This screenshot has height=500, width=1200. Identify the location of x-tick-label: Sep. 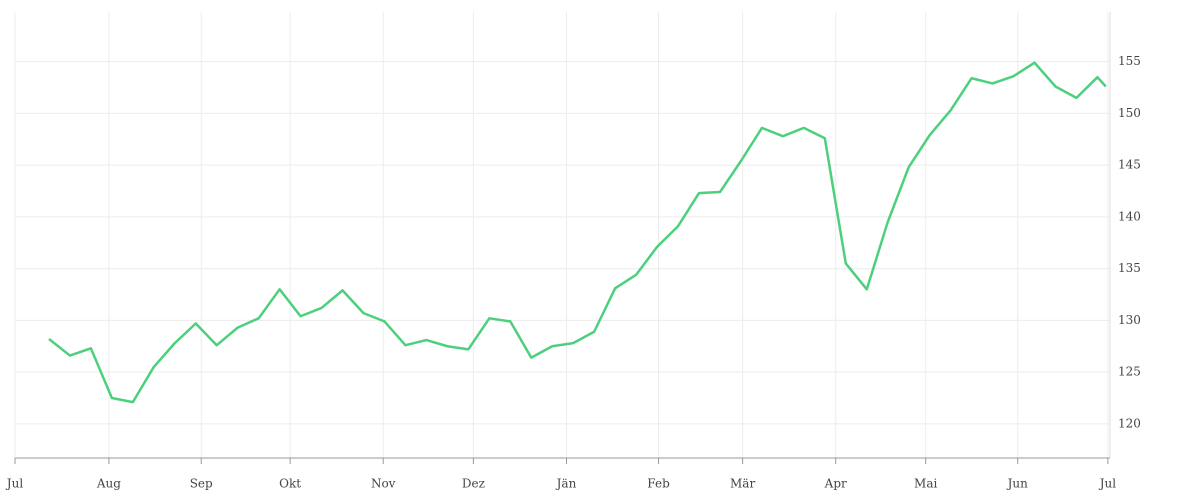
(201, 484).